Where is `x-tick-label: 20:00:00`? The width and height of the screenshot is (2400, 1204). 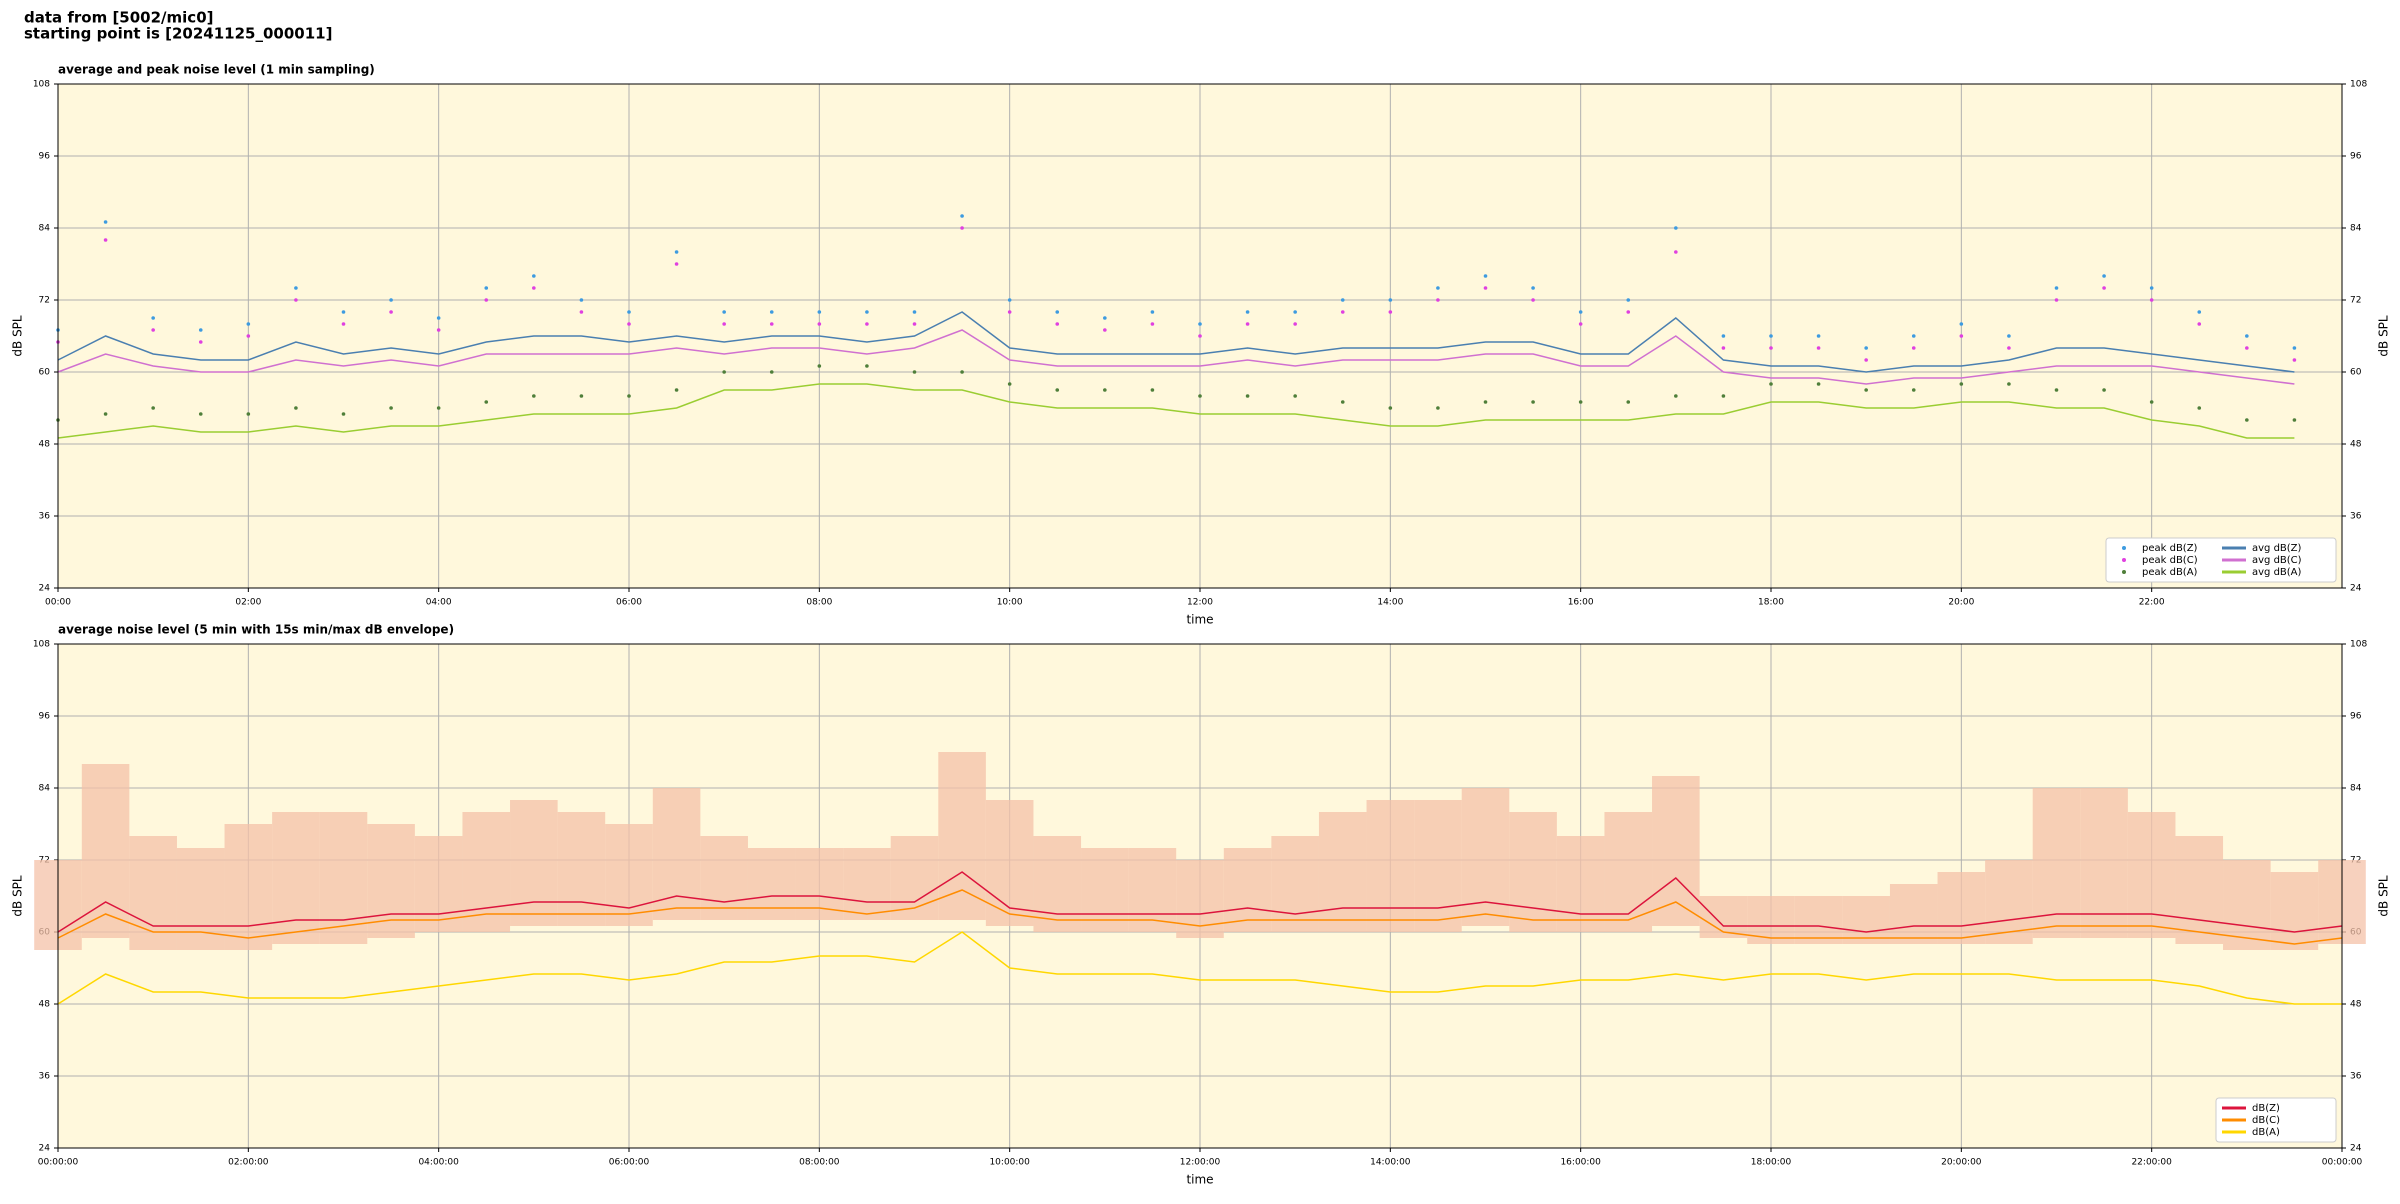
x-tick-label: 20:00:00 is located at coordinates (1961, 1163).